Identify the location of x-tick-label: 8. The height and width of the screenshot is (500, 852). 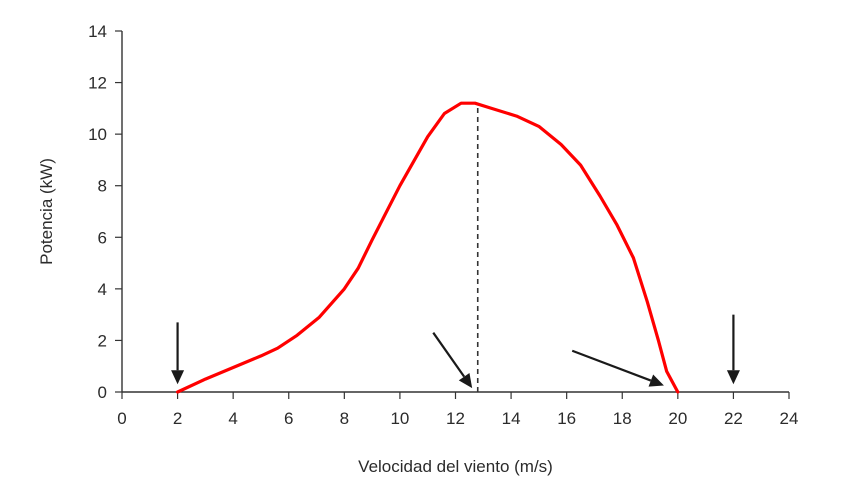
(344, 418).